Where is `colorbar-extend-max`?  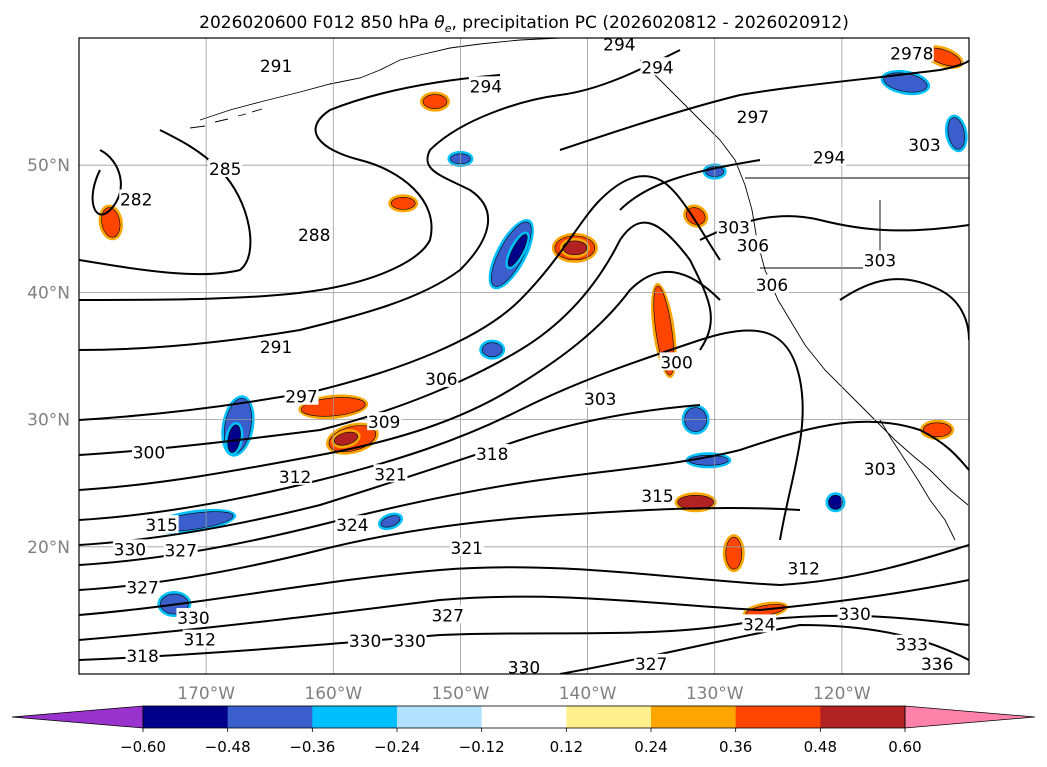 colorbar-extend-max is located at coordinates (970, 717).